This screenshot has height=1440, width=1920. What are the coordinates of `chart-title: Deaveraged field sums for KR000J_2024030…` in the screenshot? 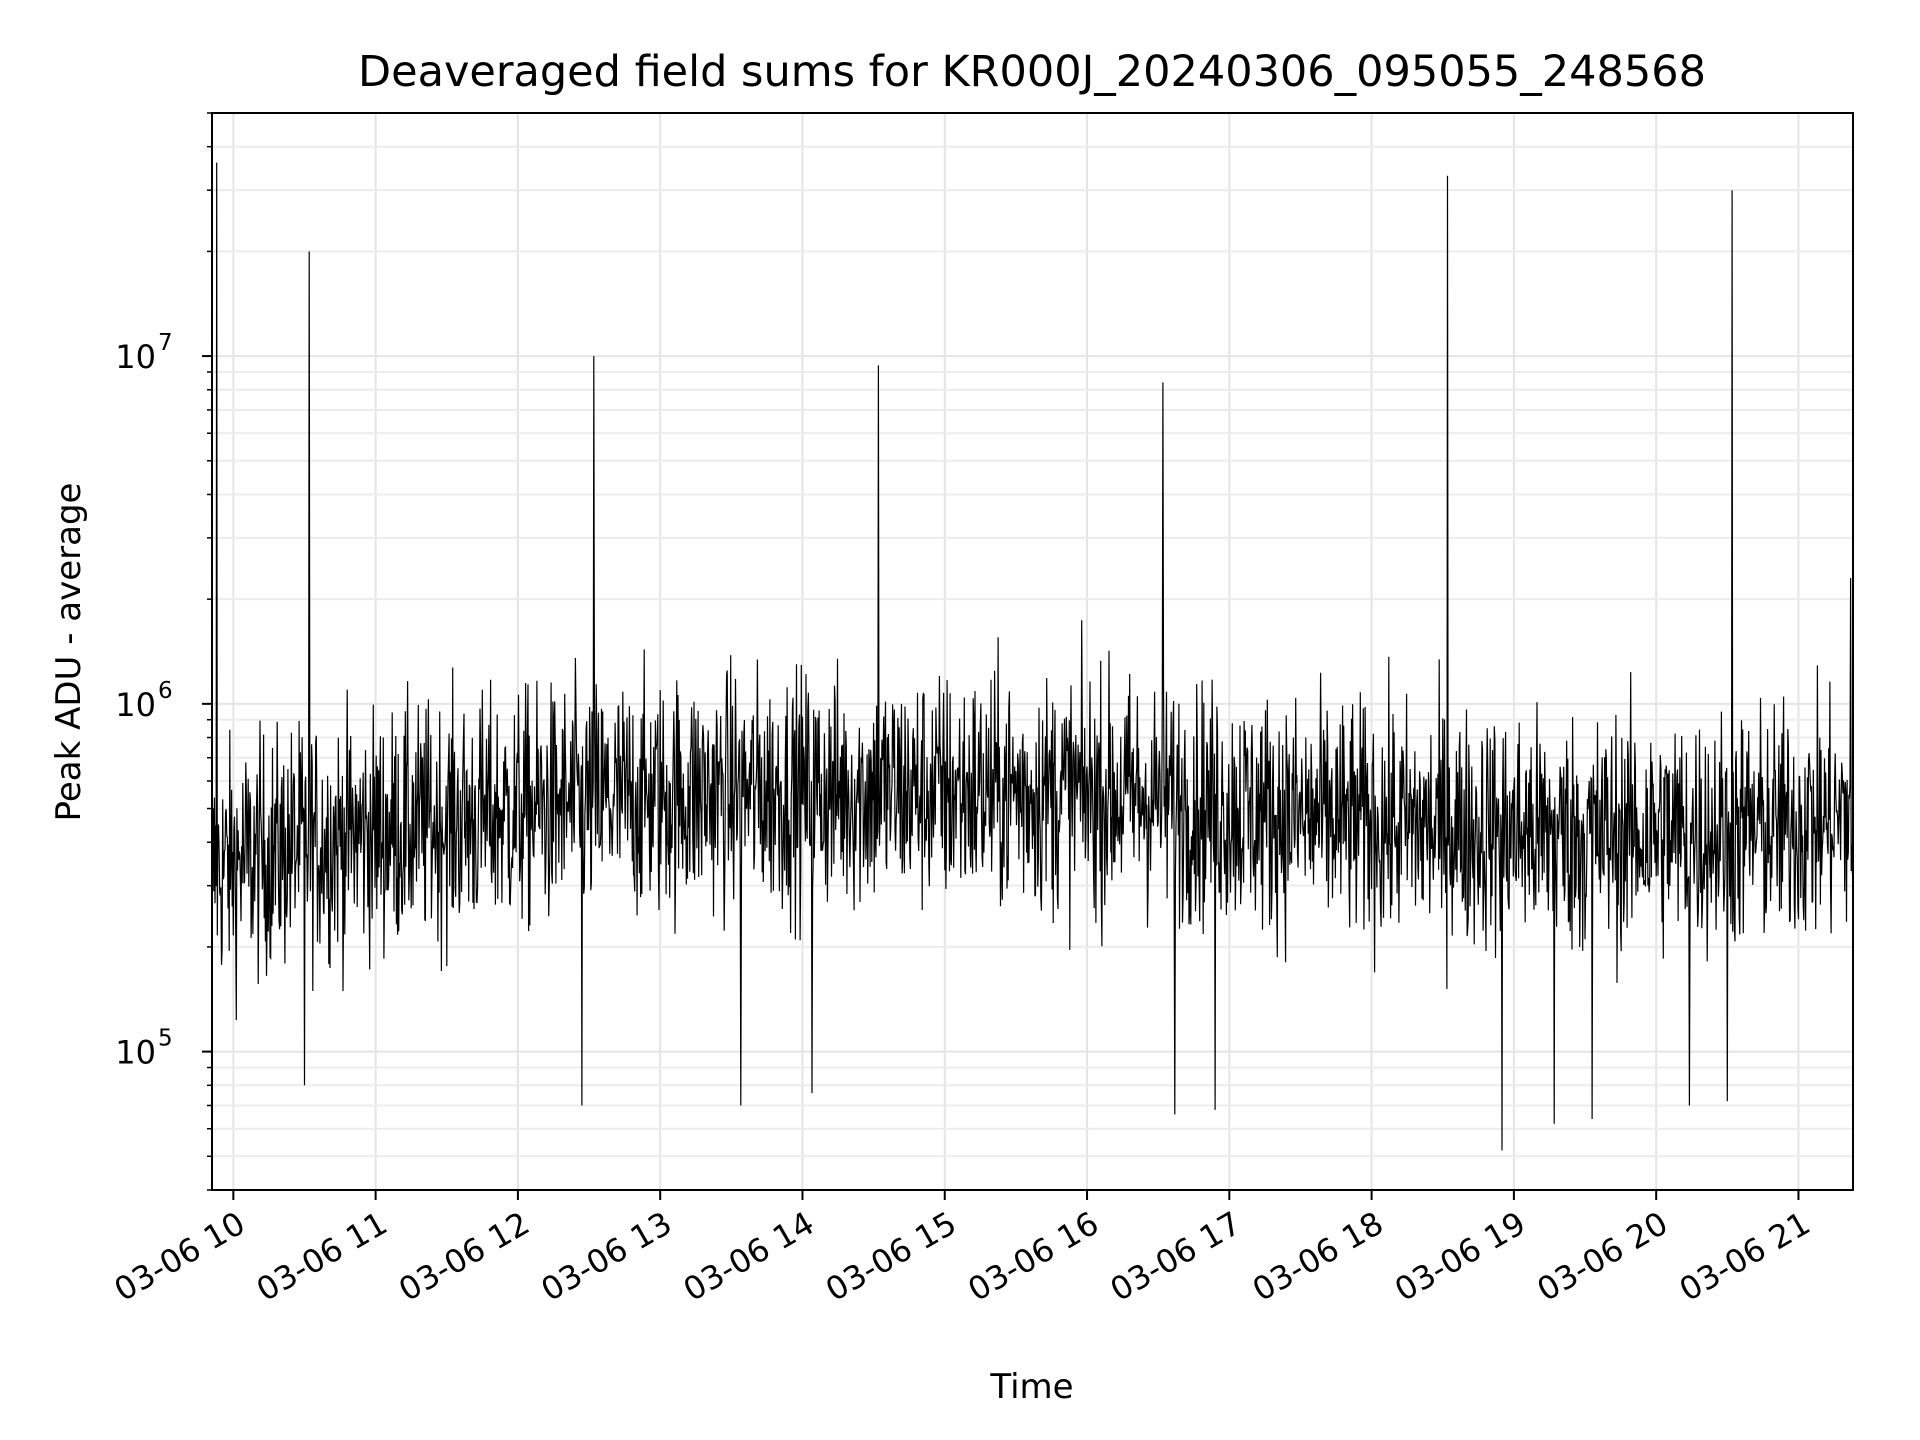 It's located at (1032, 72).